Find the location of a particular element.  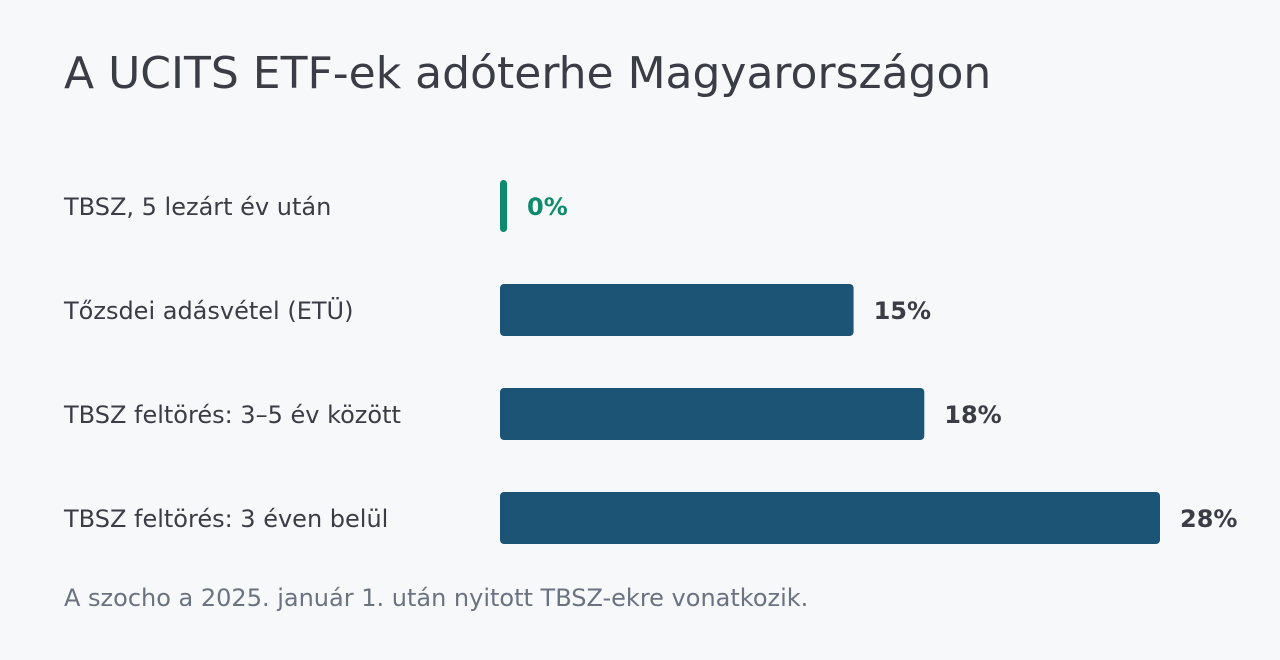

value-label: 0% is located at coordinates (547, 207).